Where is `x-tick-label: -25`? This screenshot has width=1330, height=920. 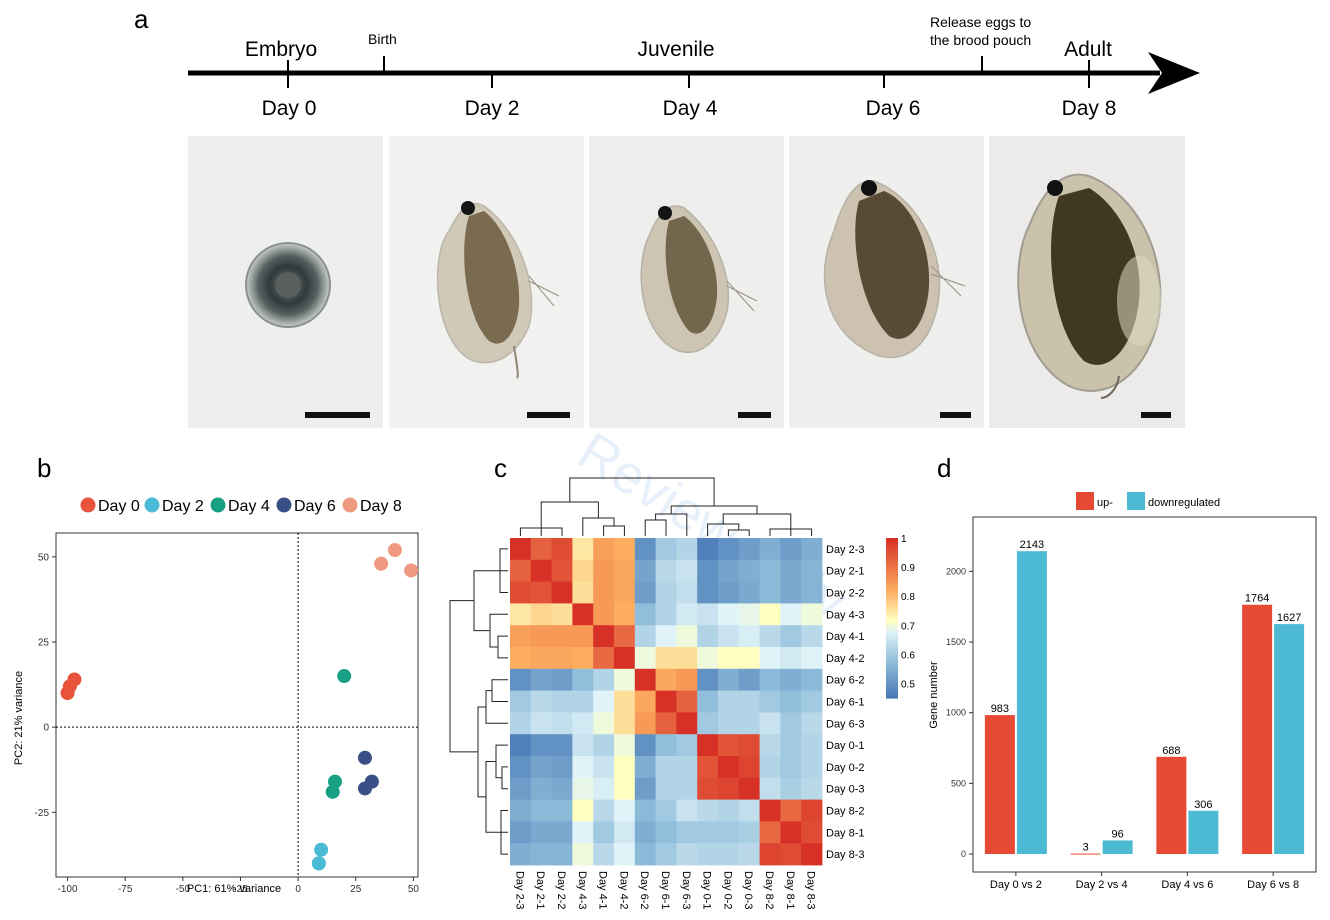
x-tick-label: -25 is located at coordinates (240, 889).